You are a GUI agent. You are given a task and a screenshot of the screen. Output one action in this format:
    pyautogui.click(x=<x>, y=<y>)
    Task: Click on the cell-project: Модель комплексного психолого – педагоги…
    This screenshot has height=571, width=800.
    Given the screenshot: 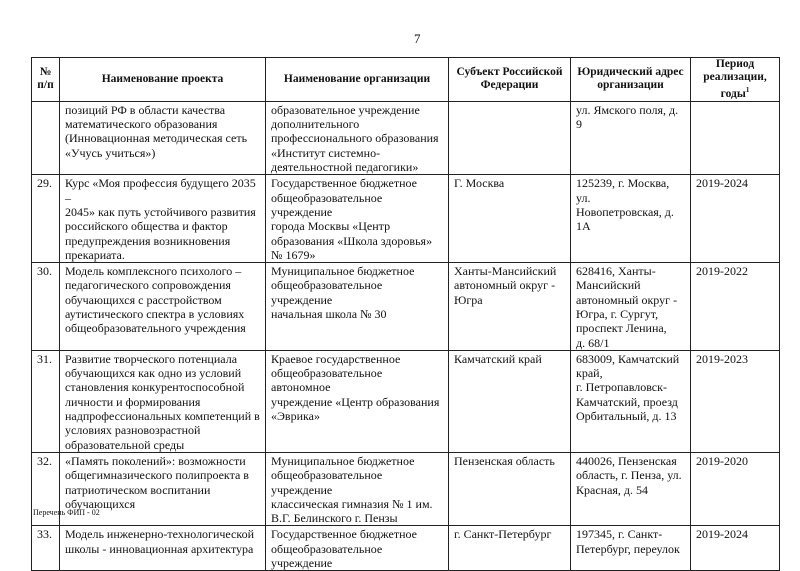 What is the action you would take?
    pyautogui.click(x=162, y=306)
    